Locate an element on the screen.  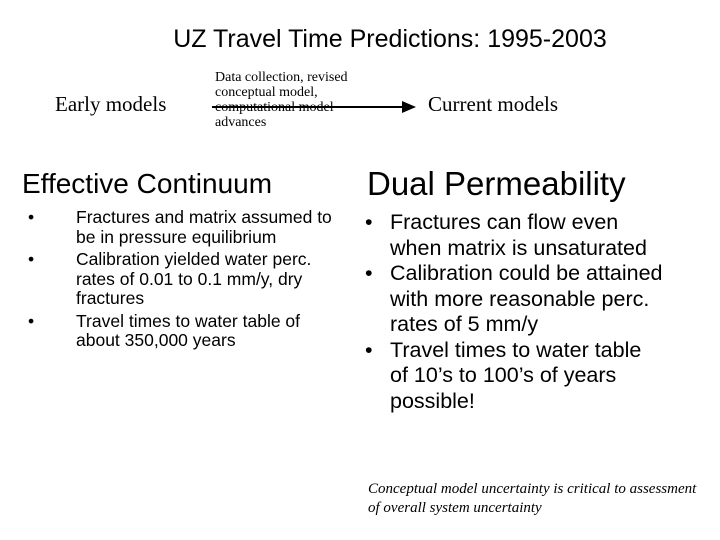
dual-permeability-heading: Dual Permeability is located at coordinates (496, 183).